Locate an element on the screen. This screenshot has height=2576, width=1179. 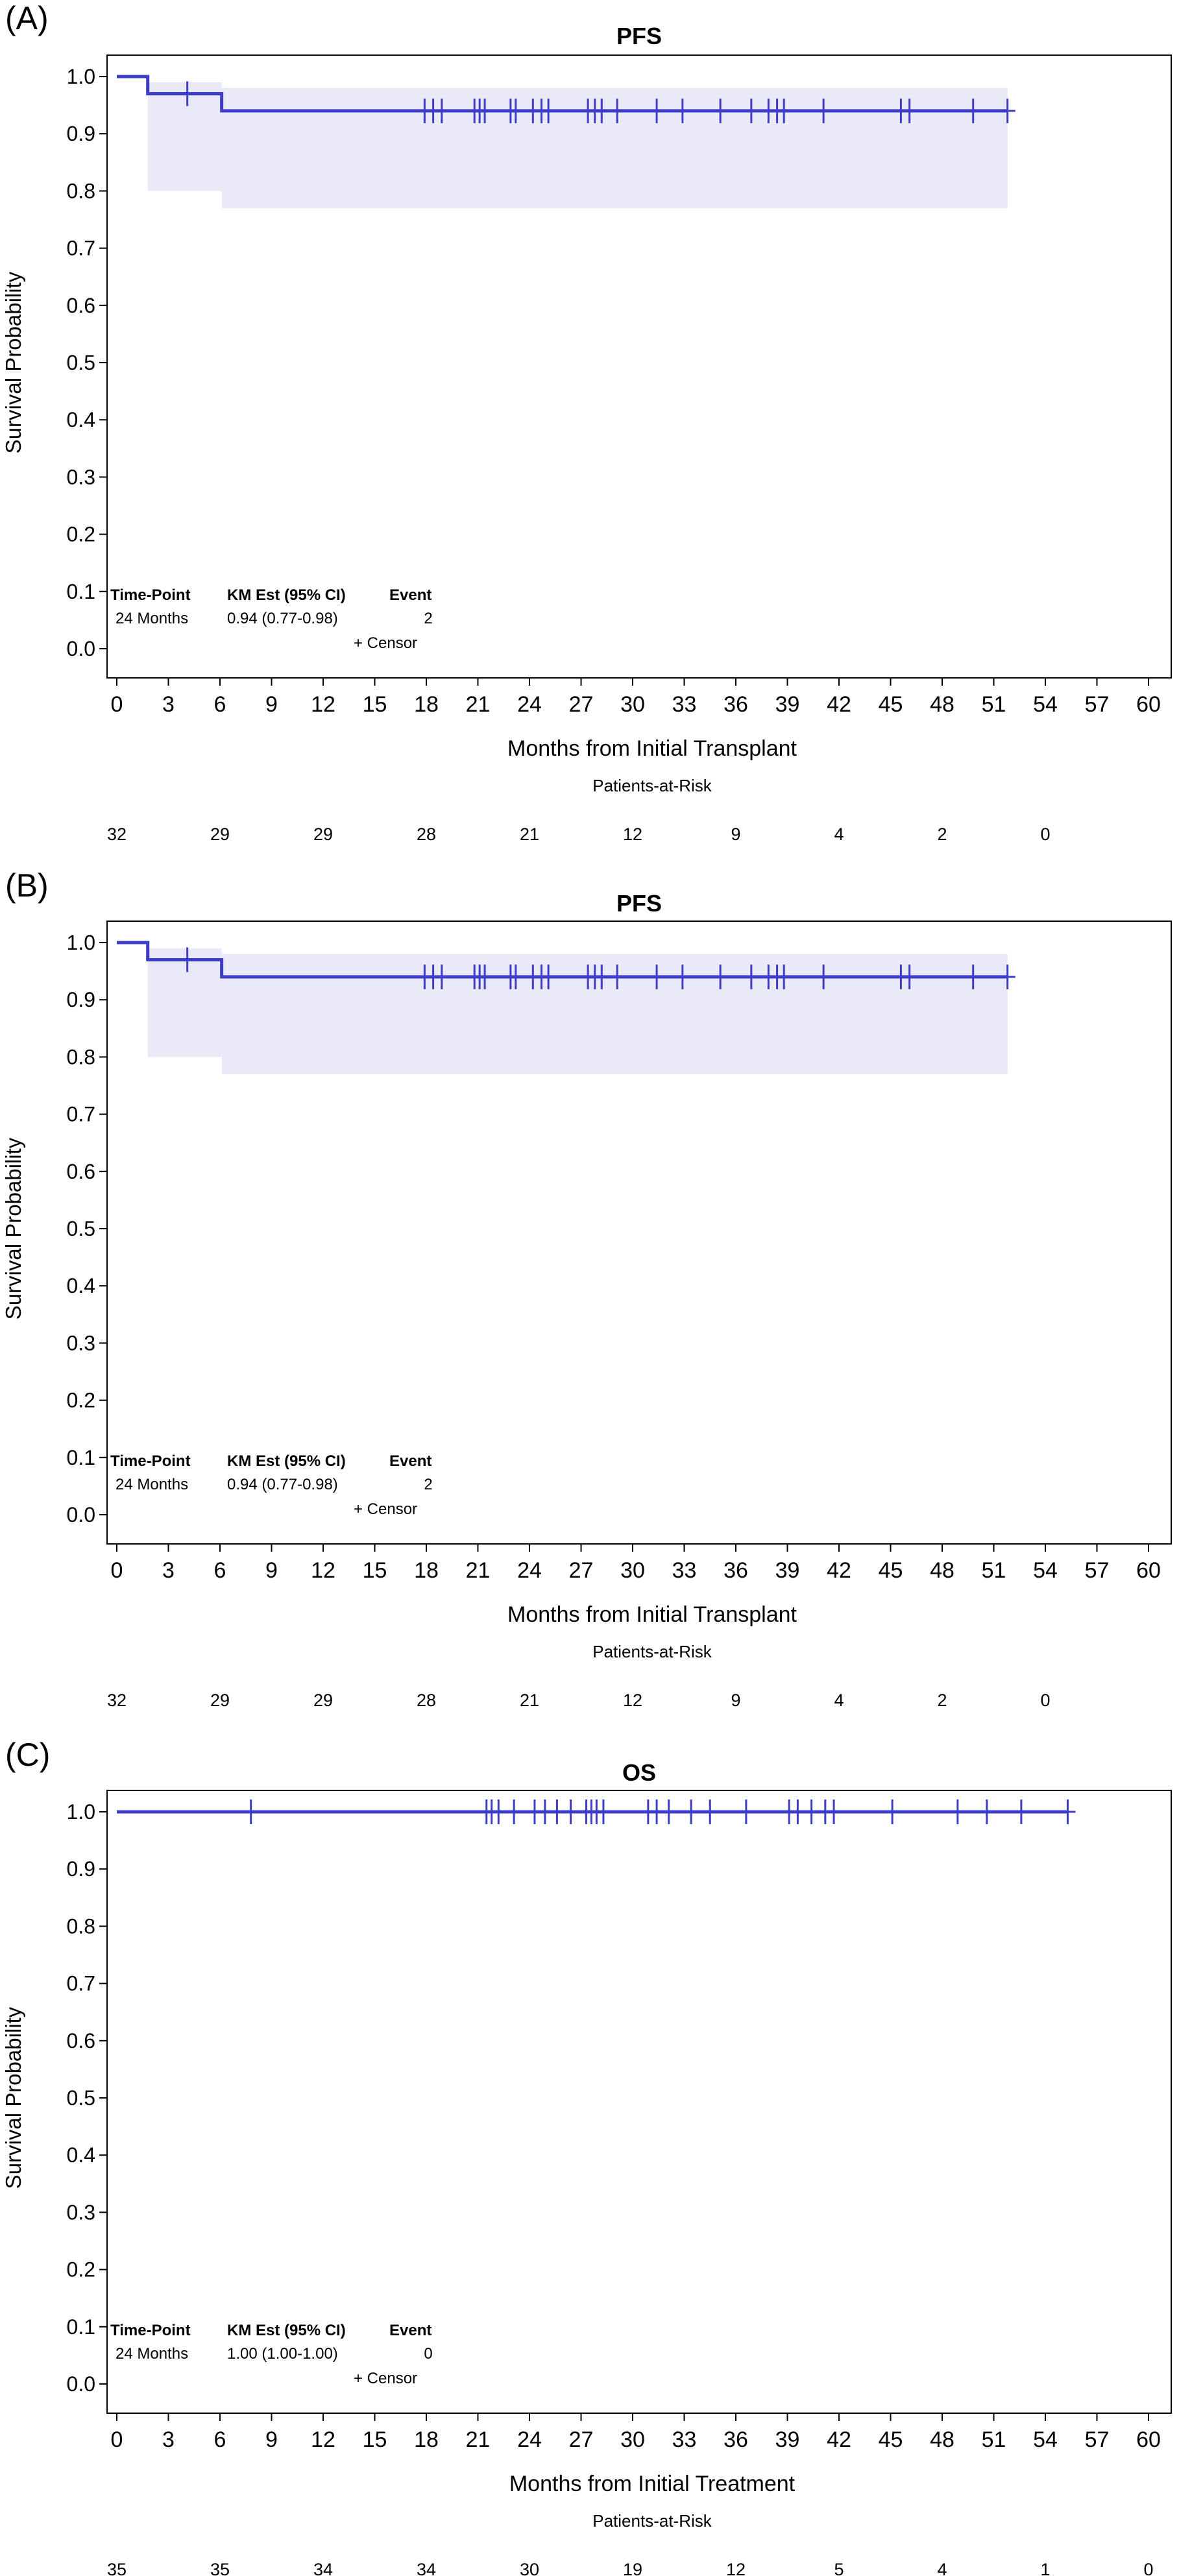
x-tick-label: 33 is located at coordinates (684, 2439).